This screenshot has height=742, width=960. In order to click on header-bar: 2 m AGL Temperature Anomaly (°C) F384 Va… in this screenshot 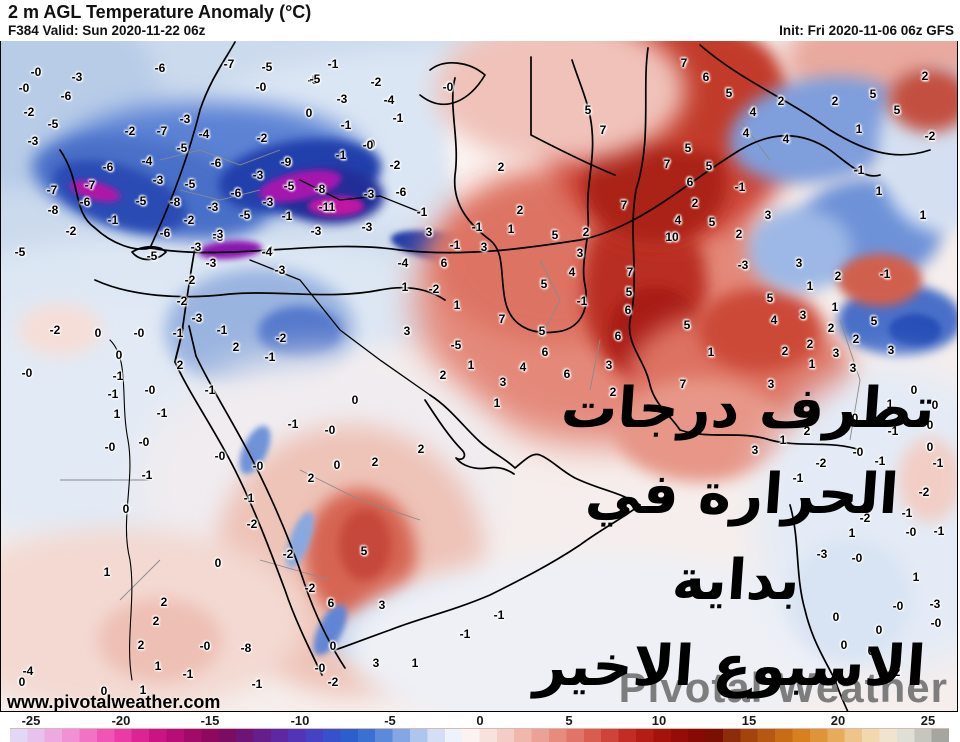, I will do `click(480, 20)`.